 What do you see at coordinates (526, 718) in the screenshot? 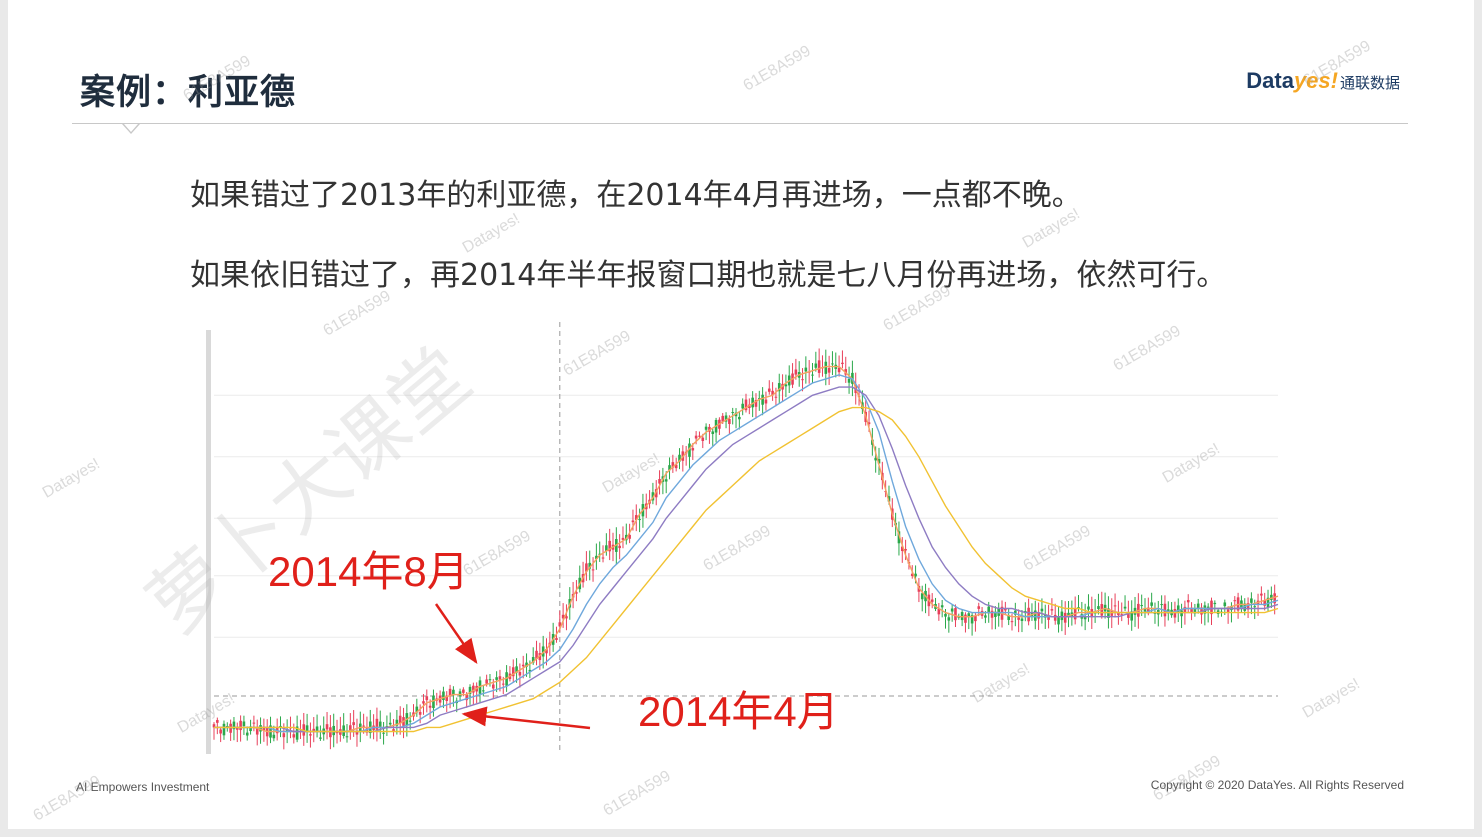
I see `arrow-apr-2014` at bounding box center [526, 718].